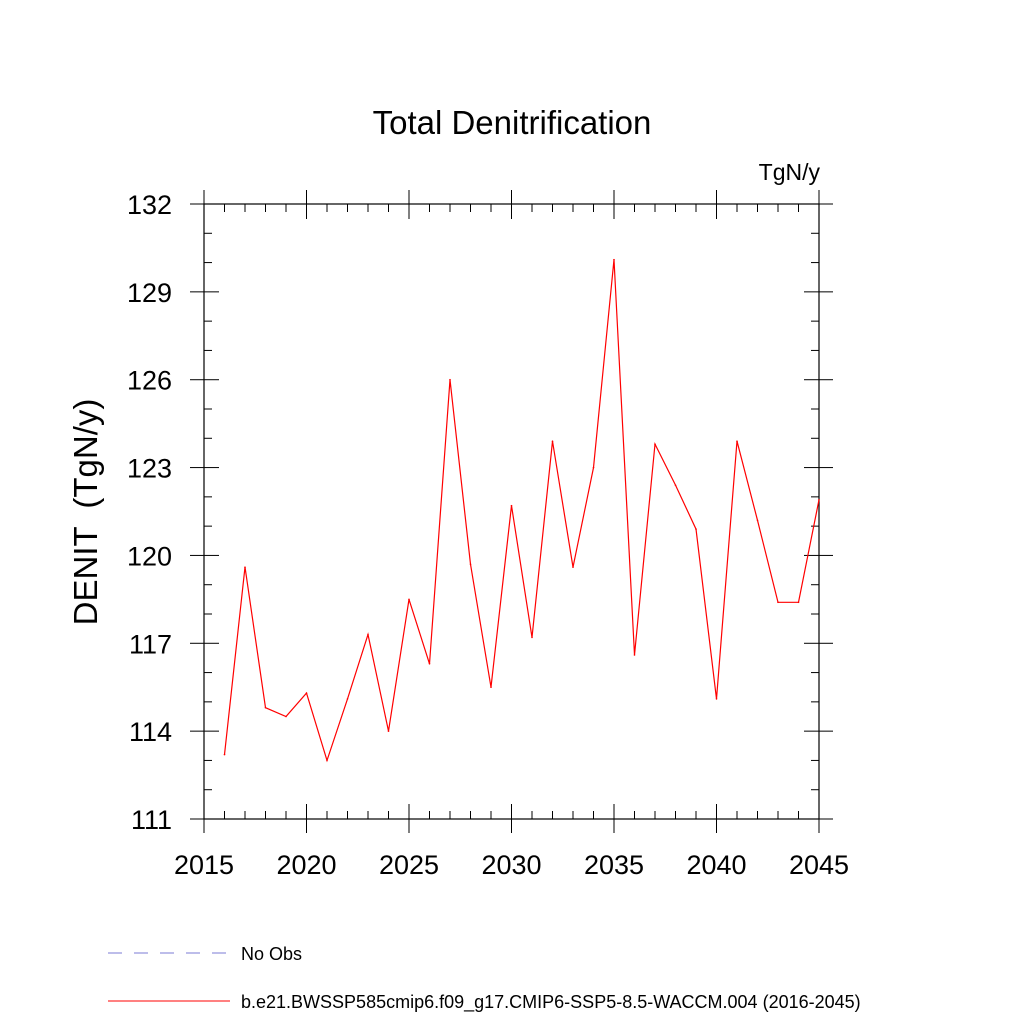  What do you see at coordinates (271, 954) in the screenshot?
I see `legend-label: No Obs` at bounding box center [271, 954].